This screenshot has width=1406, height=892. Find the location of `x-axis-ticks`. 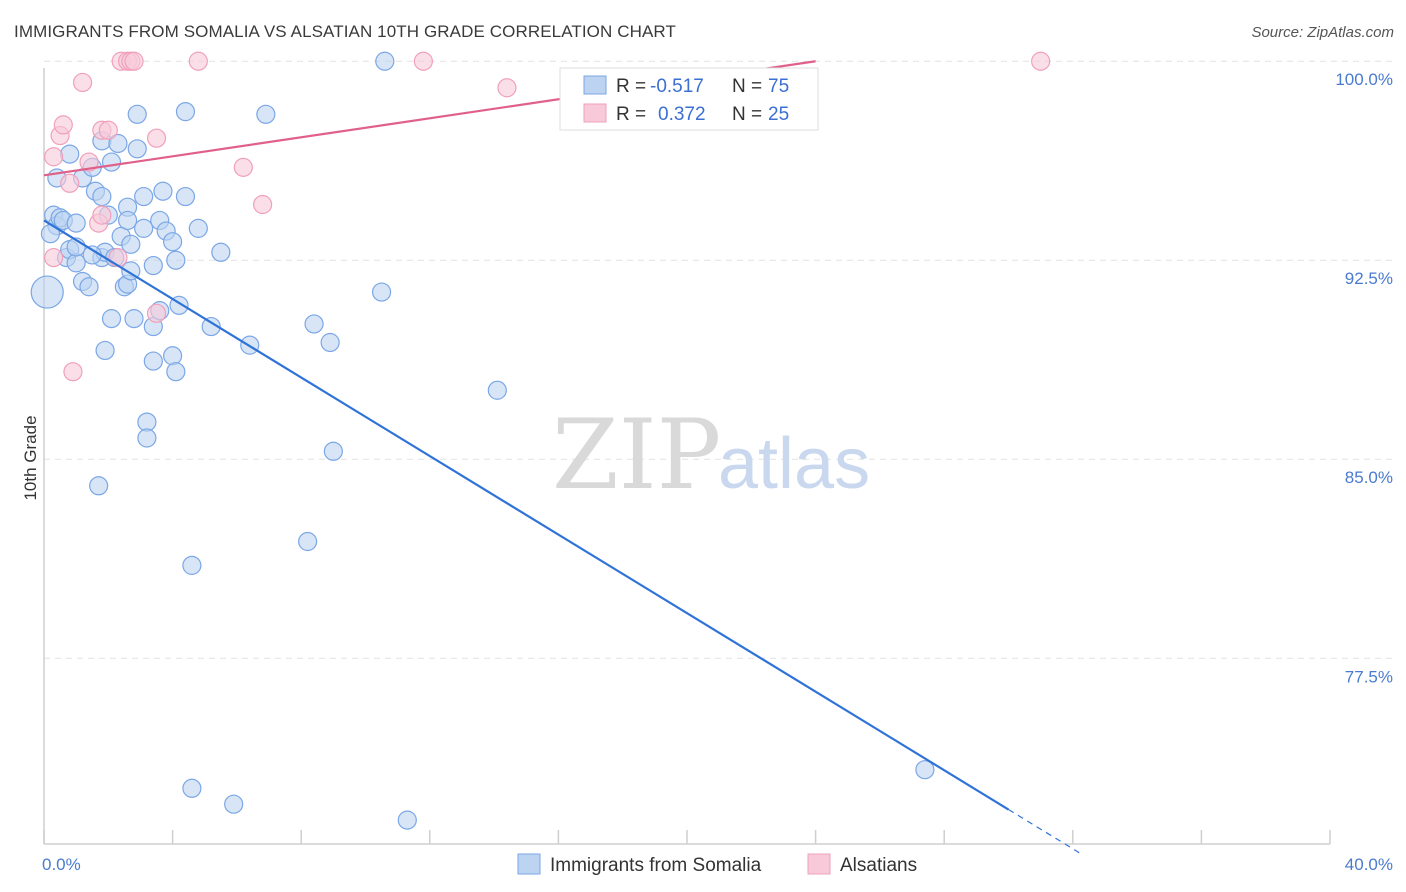

x-axis-ticks is located at coordinates (687, 837).